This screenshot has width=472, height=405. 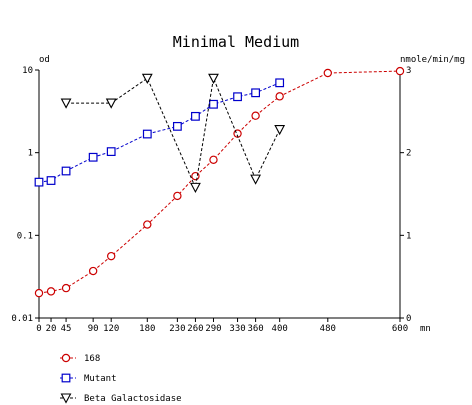 I want to click on x-tick-label: 290, so click(x=213, y=329).